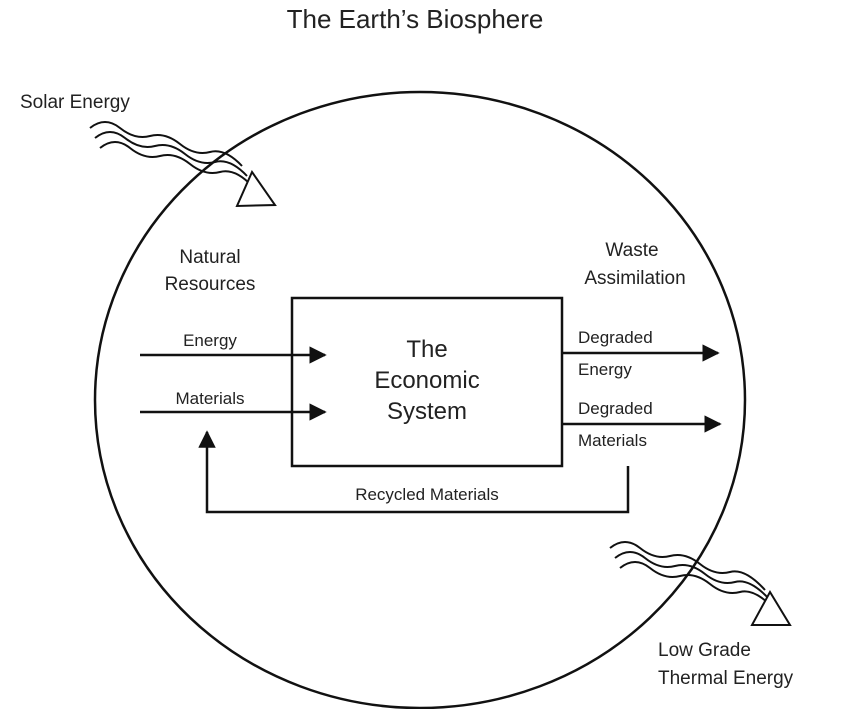 The image size is (854, 709). What do you see at coordinates (210, 340) in the screenshot?
I see `energy-label: Energy` at bounding box center [210, 340].